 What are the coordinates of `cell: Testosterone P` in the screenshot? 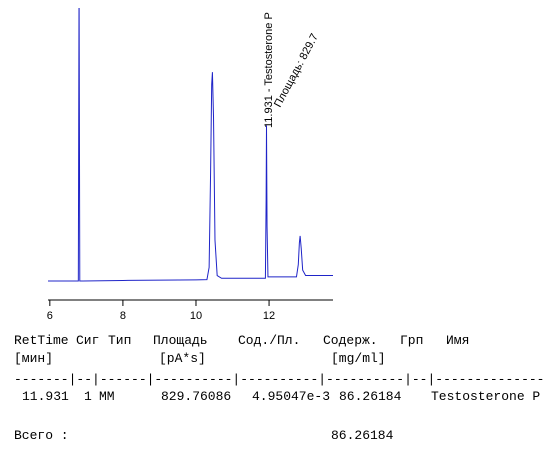 It's located at (486, 396).